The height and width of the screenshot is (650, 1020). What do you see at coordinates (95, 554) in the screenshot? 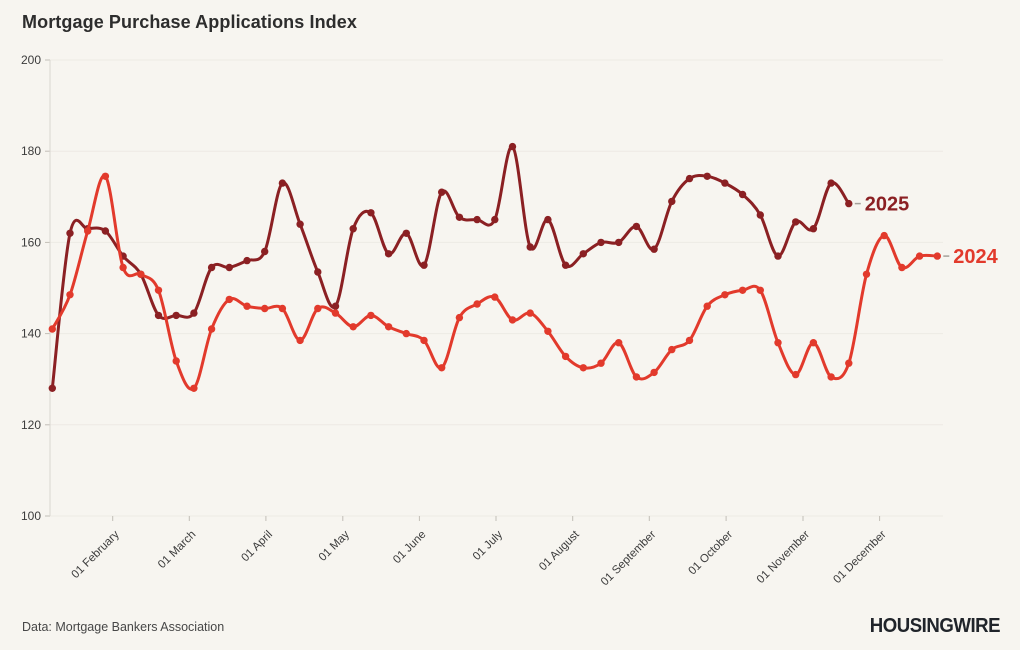
I see `x-axis-tick-label: 01 February` at bounding box center [95, 554].